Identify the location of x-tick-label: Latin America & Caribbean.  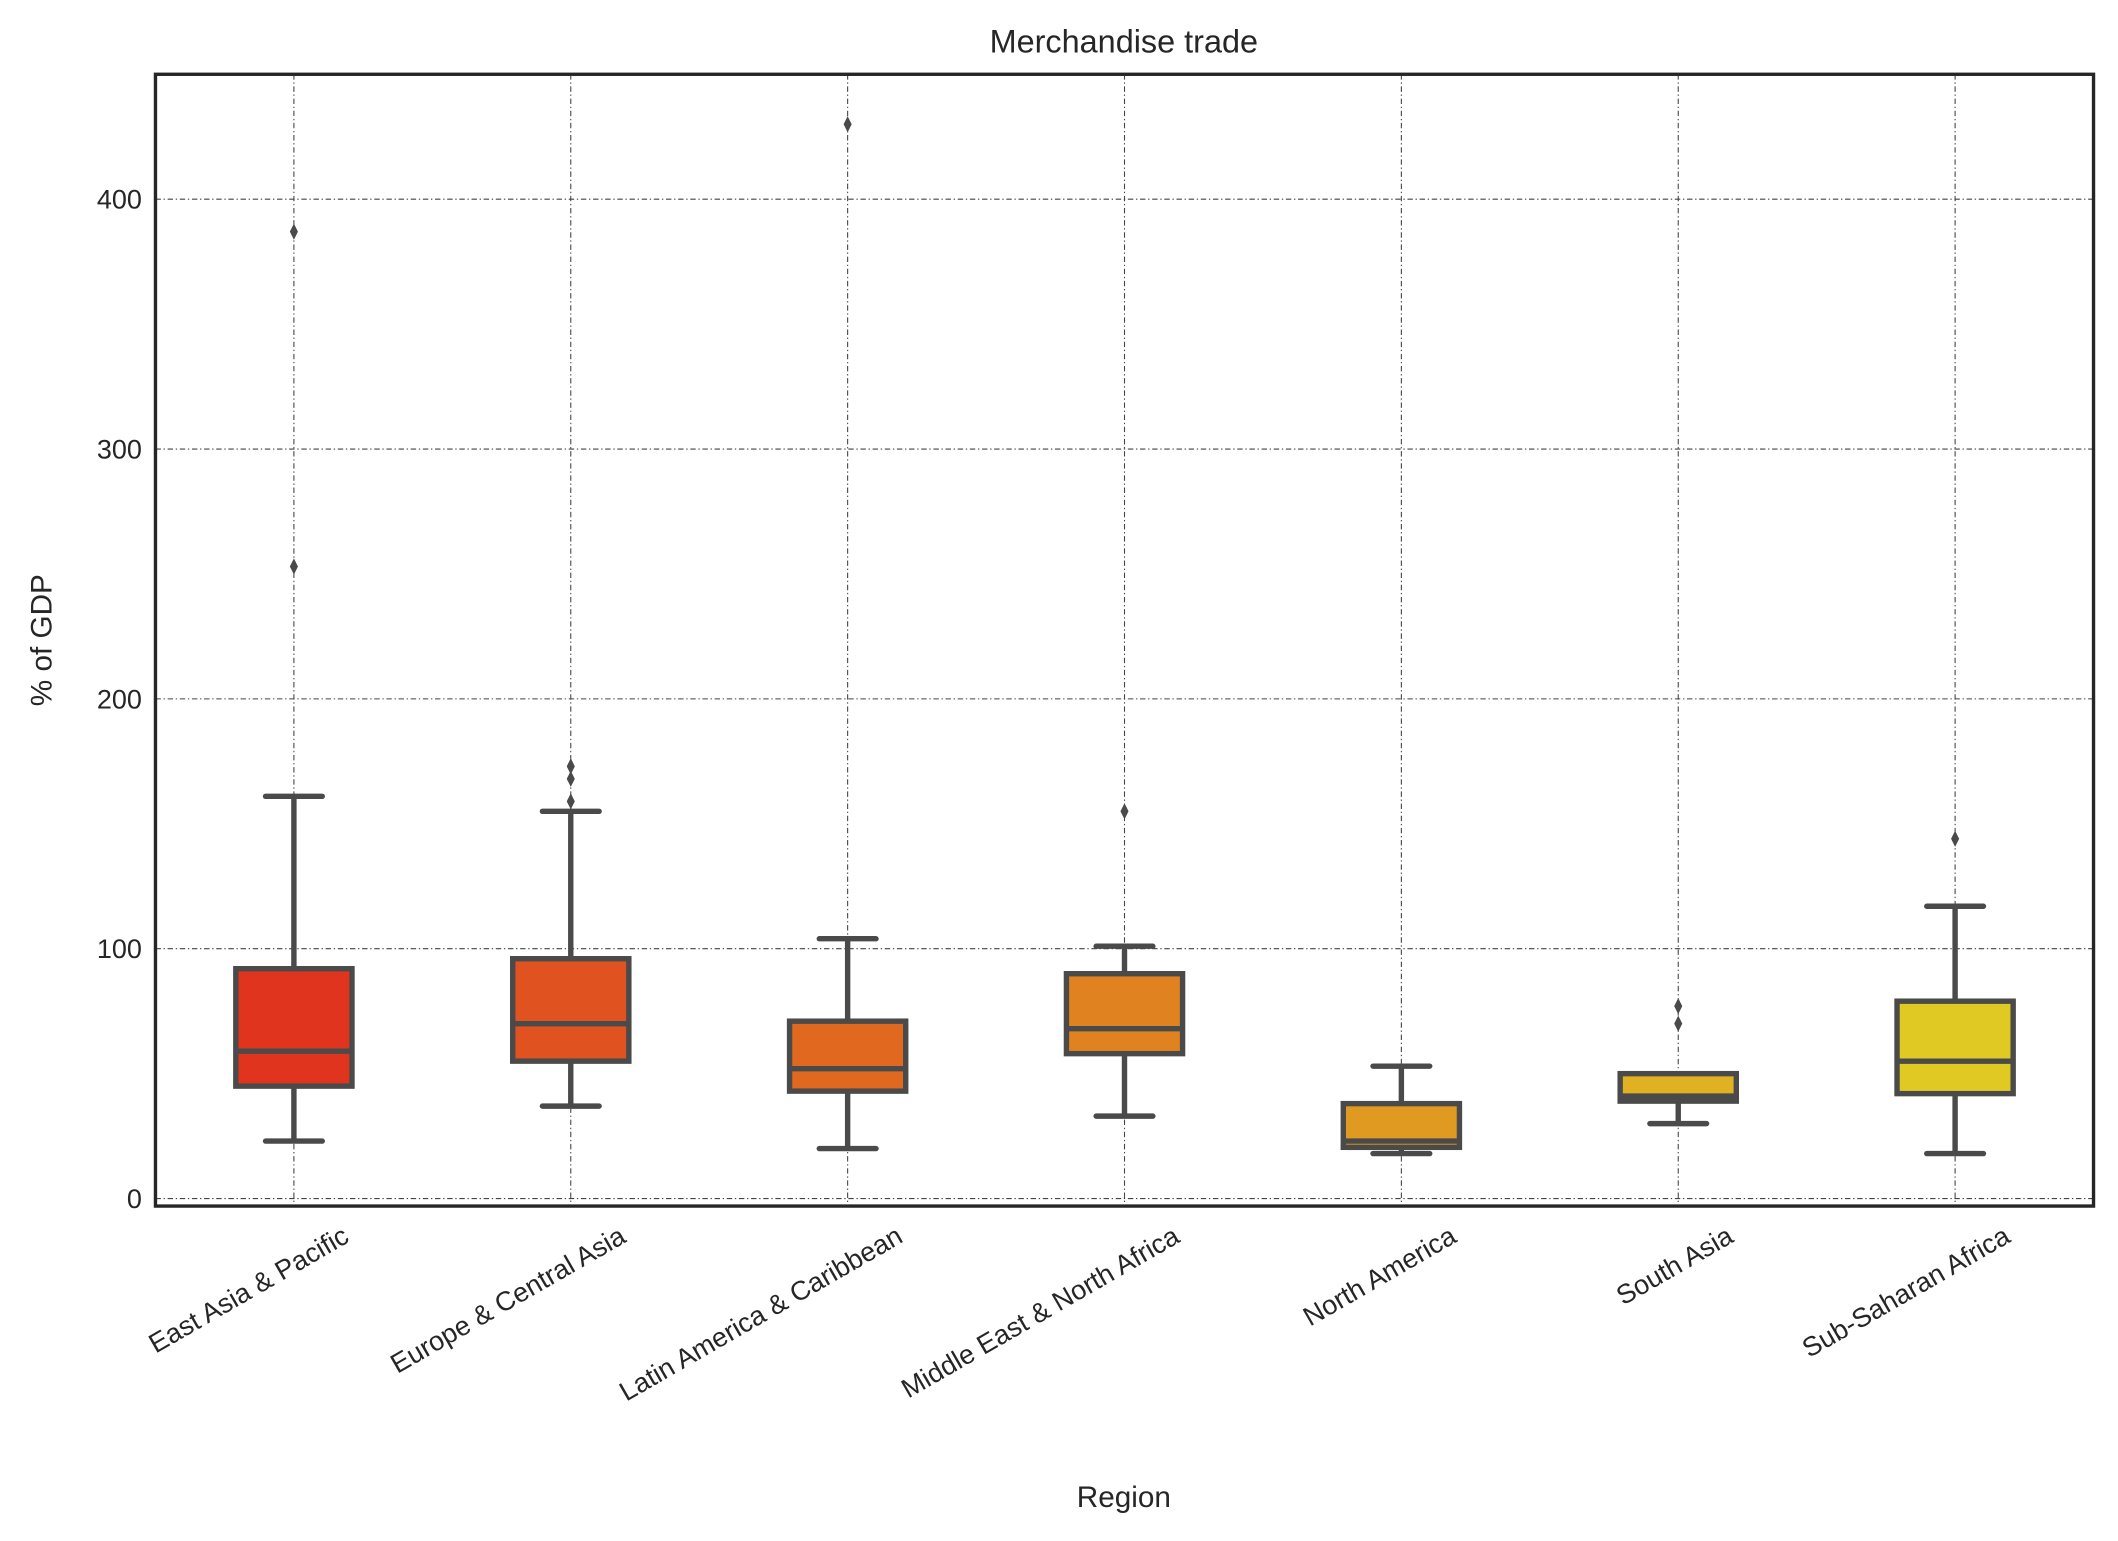
(760, 1313).